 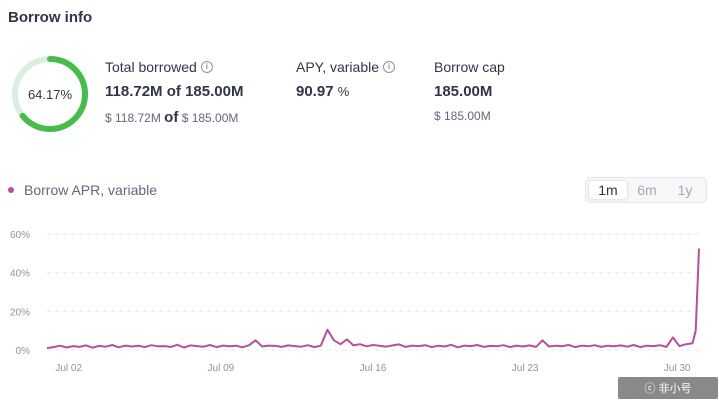 What do you see at coordinates (50, 17) in the screenshot?
I see `section-title: Borrow info` at bounding box center [50, 17].